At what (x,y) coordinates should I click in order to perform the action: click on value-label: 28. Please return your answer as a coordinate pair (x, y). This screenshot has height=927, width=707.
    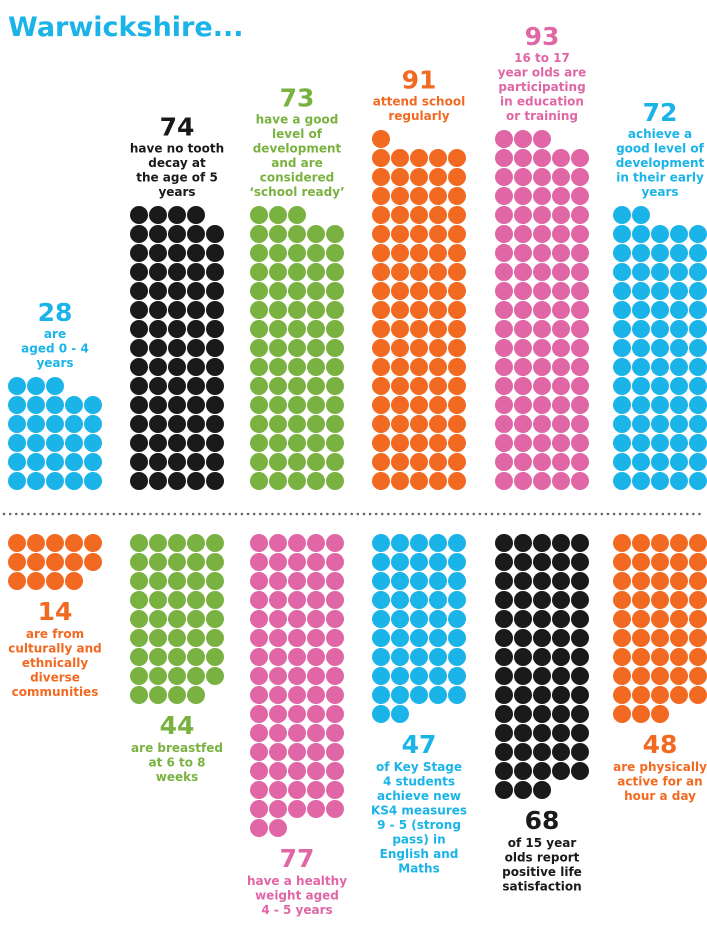
    Looking at the image, I should click on (55, 312).